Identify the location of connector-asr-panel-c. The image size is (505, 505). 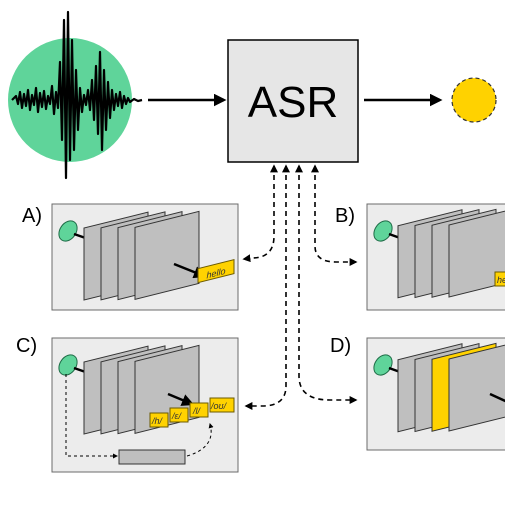
(267, 287).